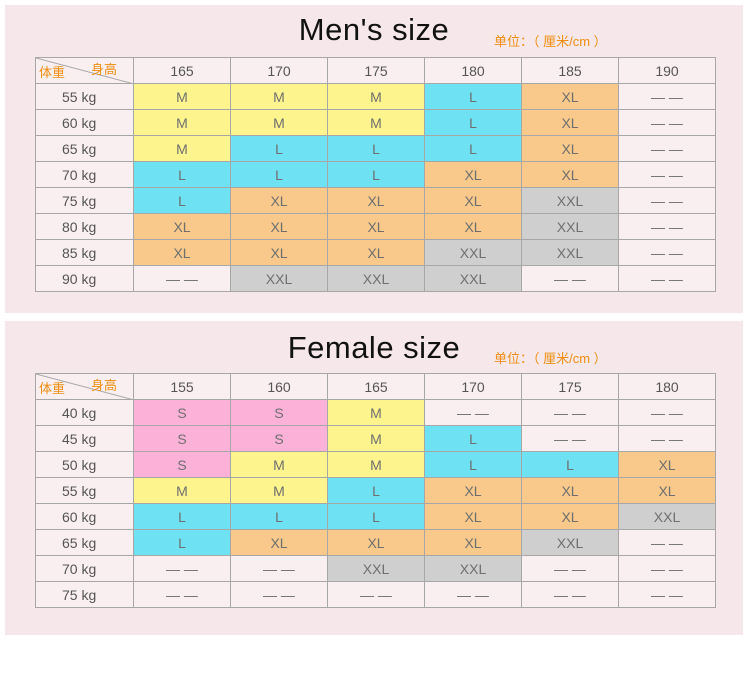  I want to click on height-header-cell: 175, so click(570, 386).